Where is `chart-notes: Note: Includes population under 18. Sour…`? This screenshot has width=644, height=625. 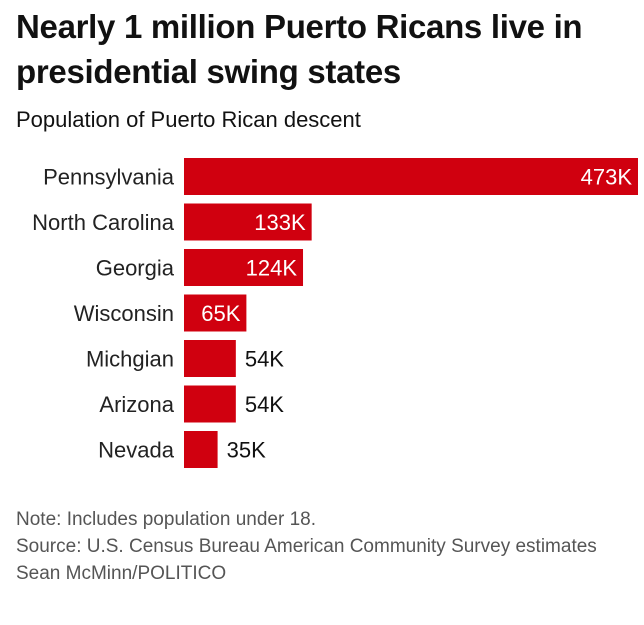
chart-notes: Note: Includes population under 18. Sour… is located at coordinates (316, 546).